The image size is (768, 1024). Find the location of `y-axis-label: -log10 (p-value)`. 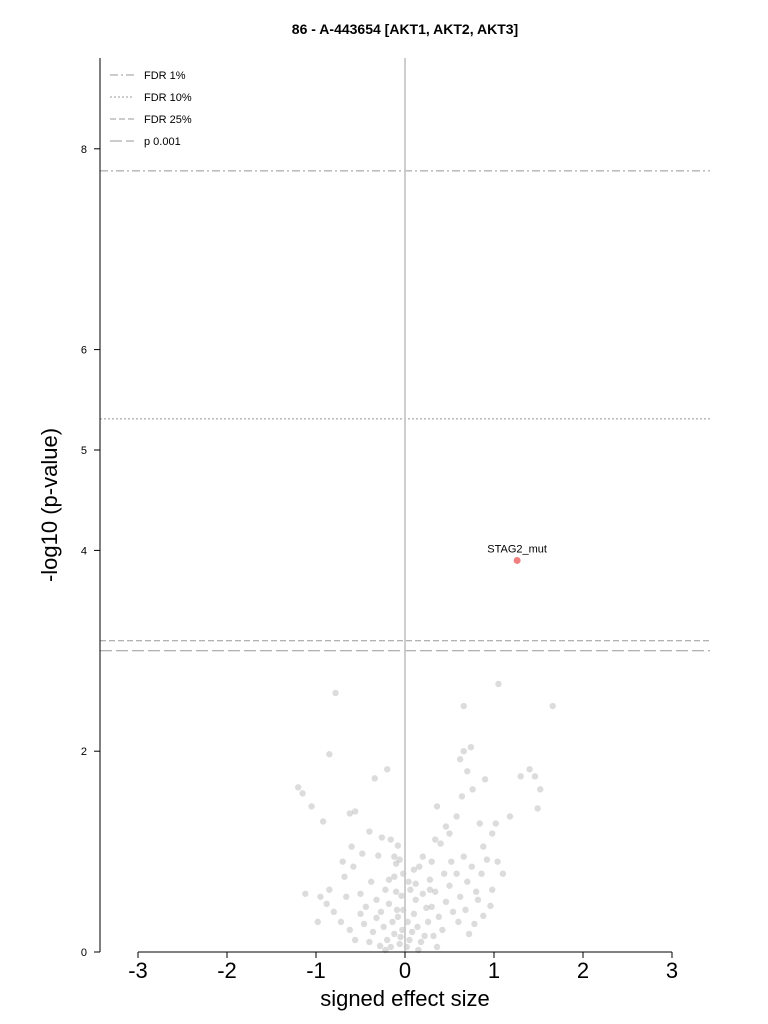

y-axis-label: -log10 (p-value) is located at coordinates (49, 505).